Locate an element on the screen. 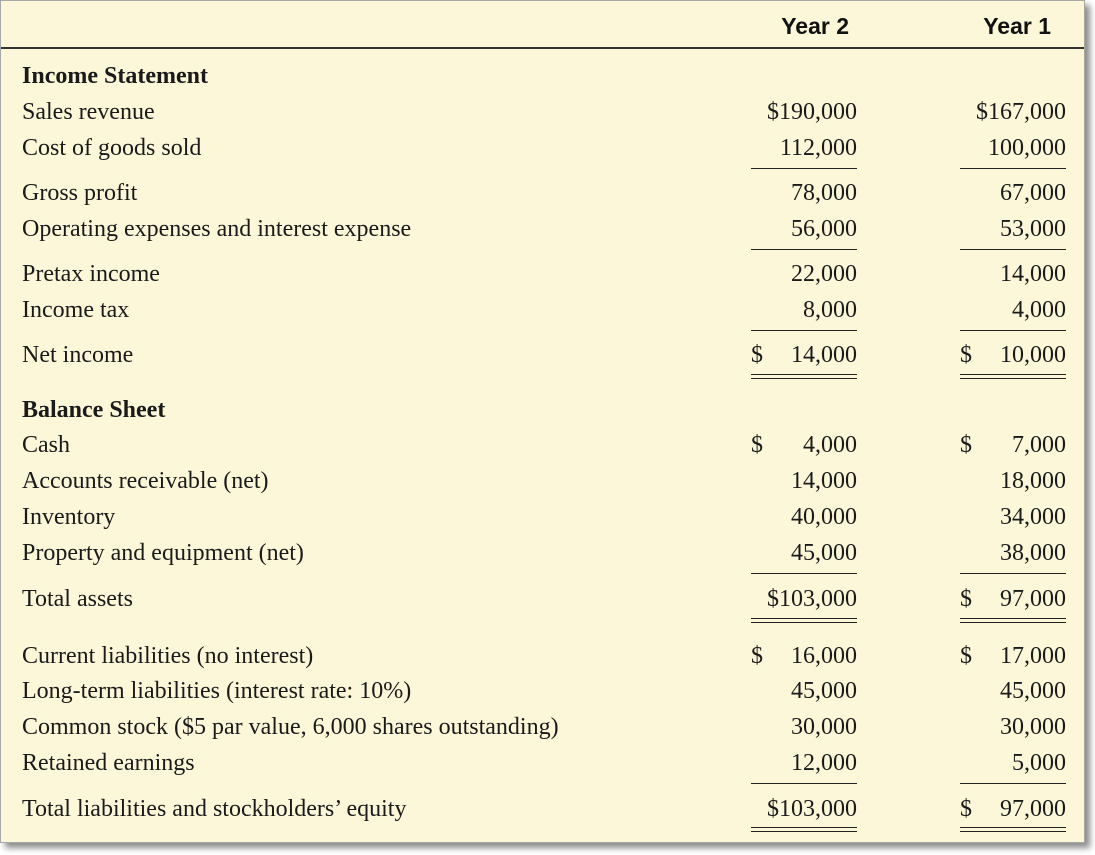 Image resolution: width=1095 pixels, height=855 pixels. row-label: Gross profit is located at coordinates (80, 193).